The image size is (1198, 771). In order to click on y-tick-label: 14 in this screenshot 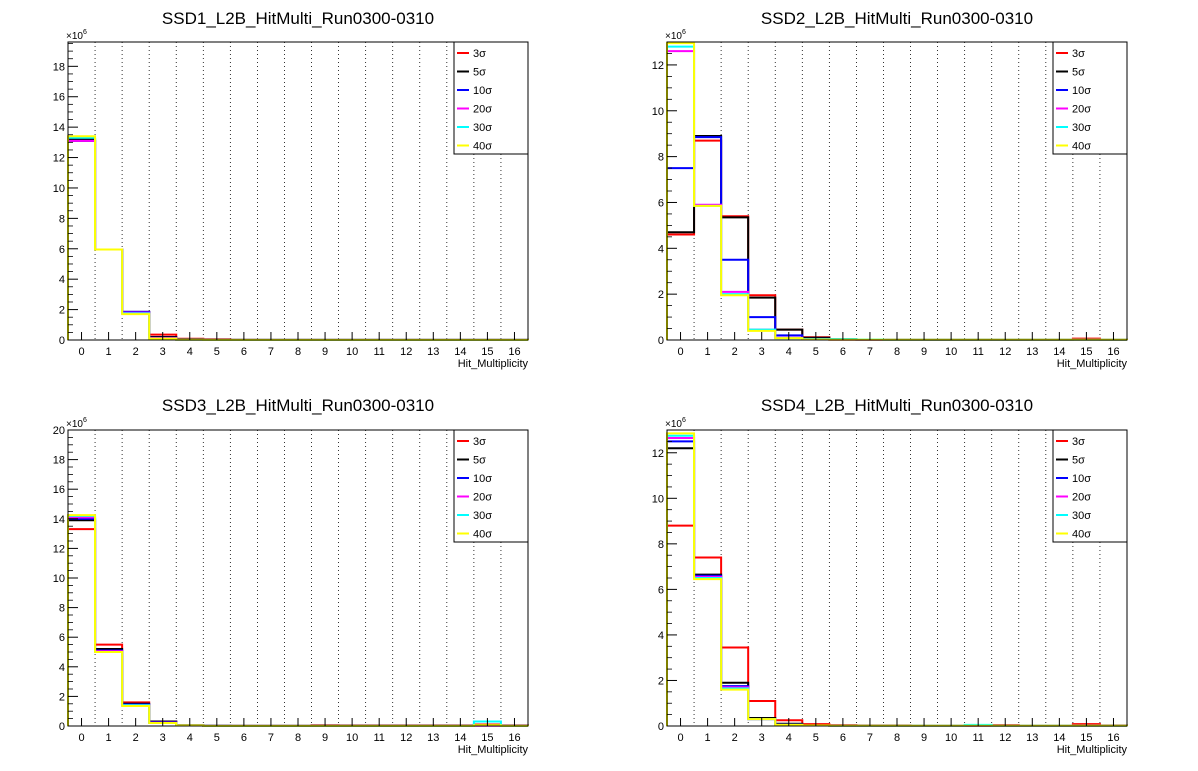, I will do `click(59, 520)`.